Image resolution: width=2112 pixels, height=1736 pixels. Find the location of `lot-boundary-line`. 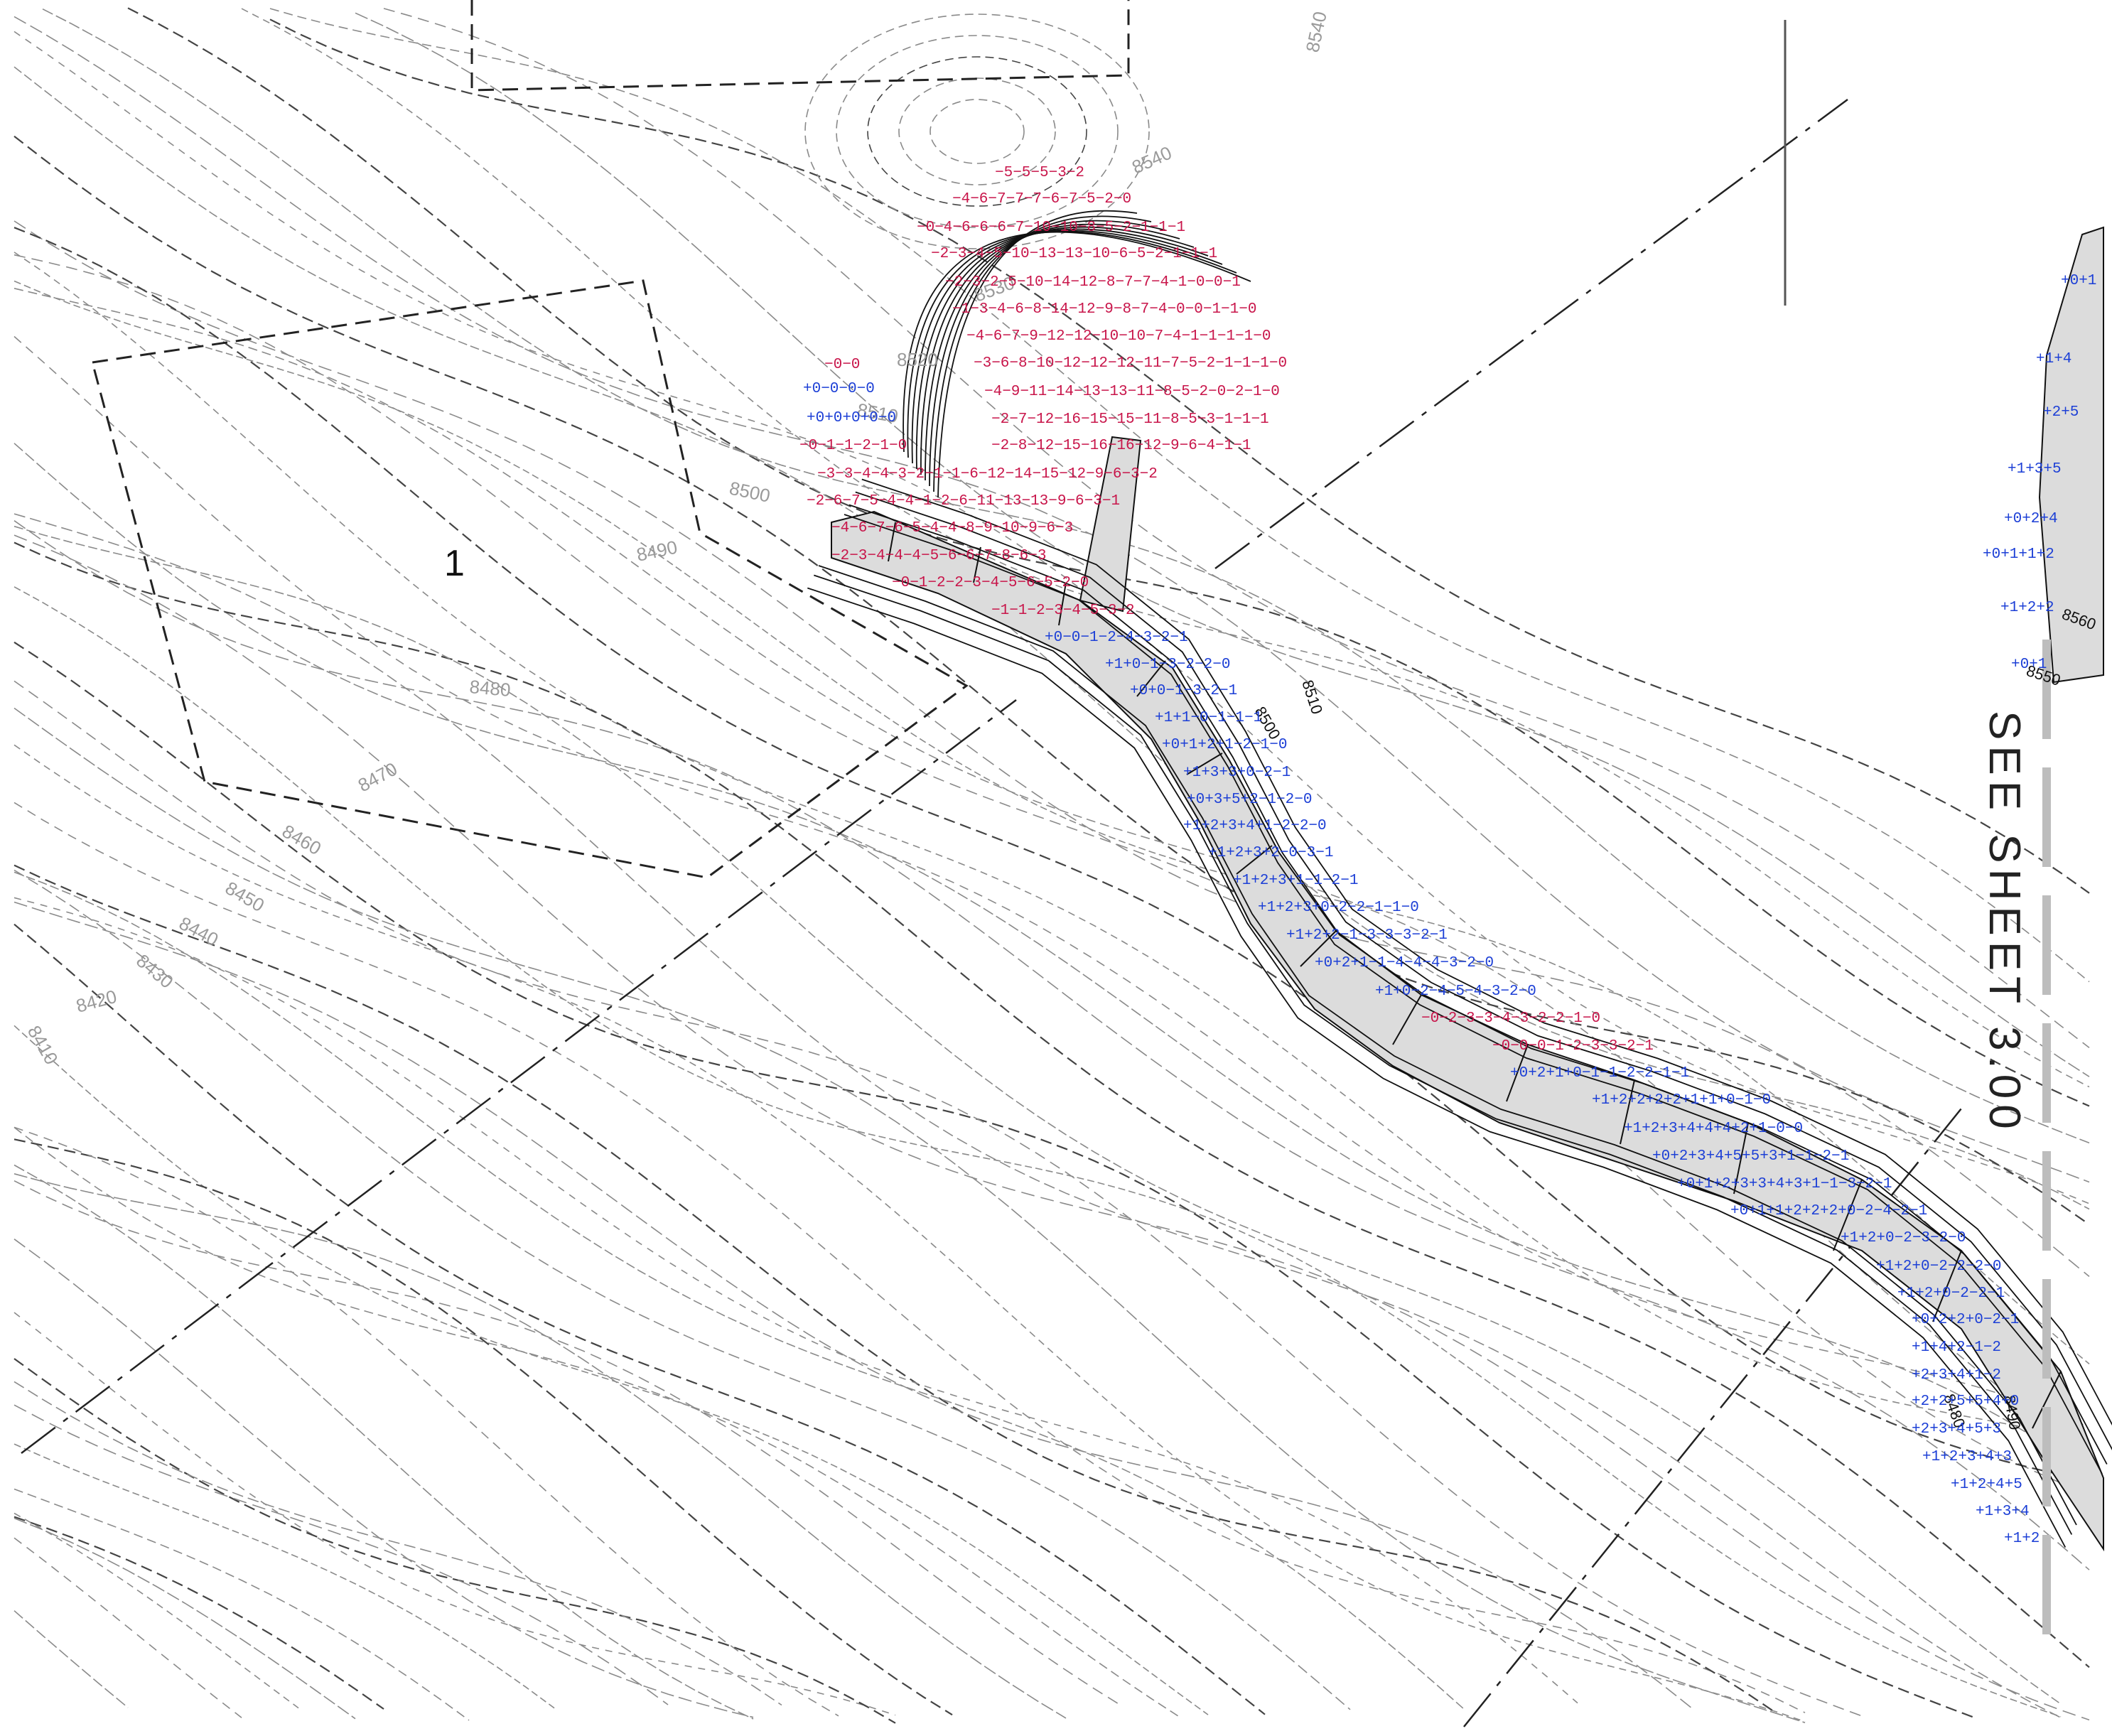

lot-boundary-line is located at coordinates (530, 579).